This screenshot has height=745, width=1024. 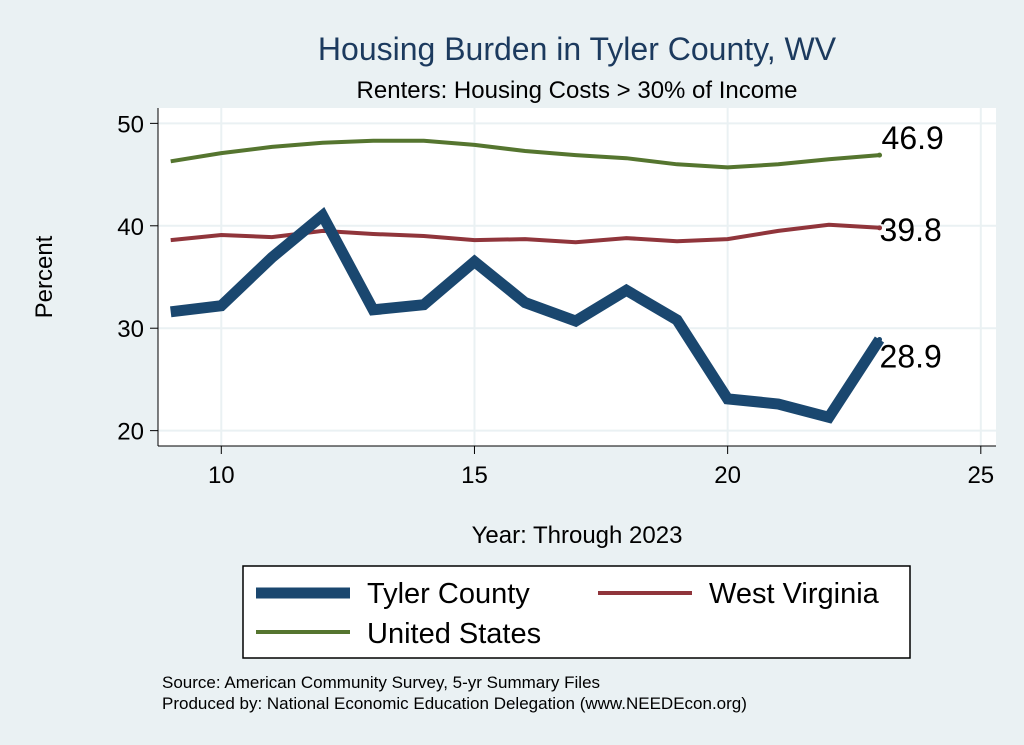 What do you see at coordinates (130, 227) in the screenshot?
I see `y-tick-label: 40` at bounding box center [130, 227].